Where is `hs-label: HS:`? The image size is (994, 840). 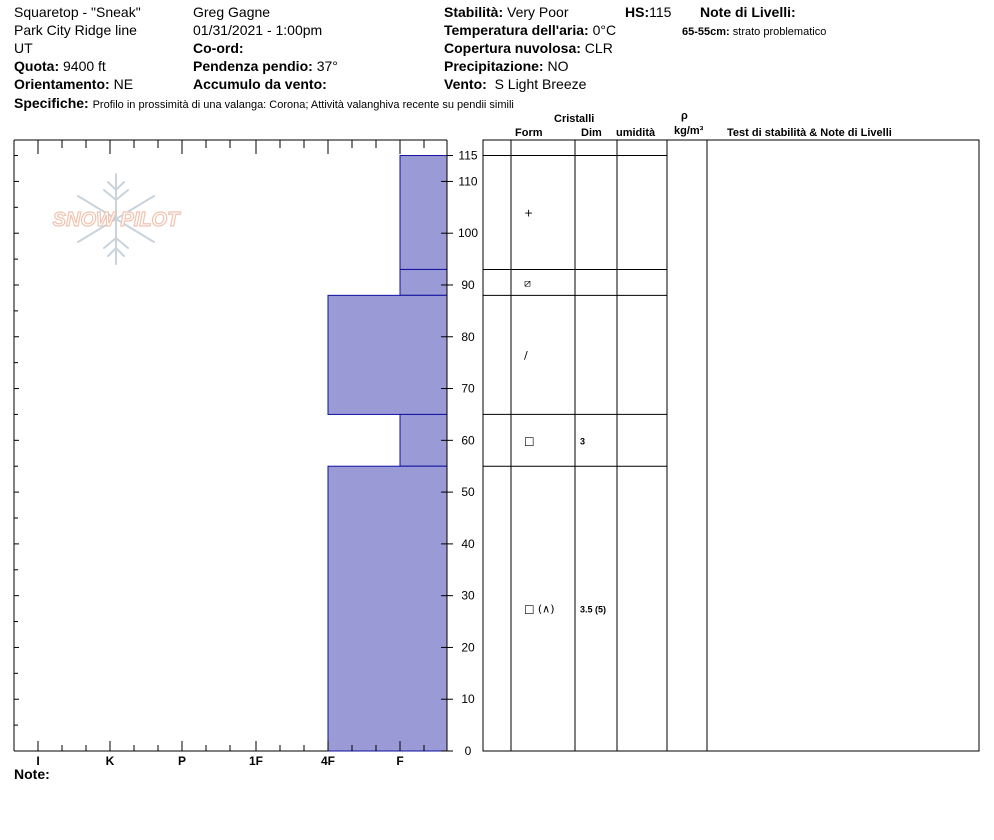
hs-label: HS: is located at coordinates (637, 12).